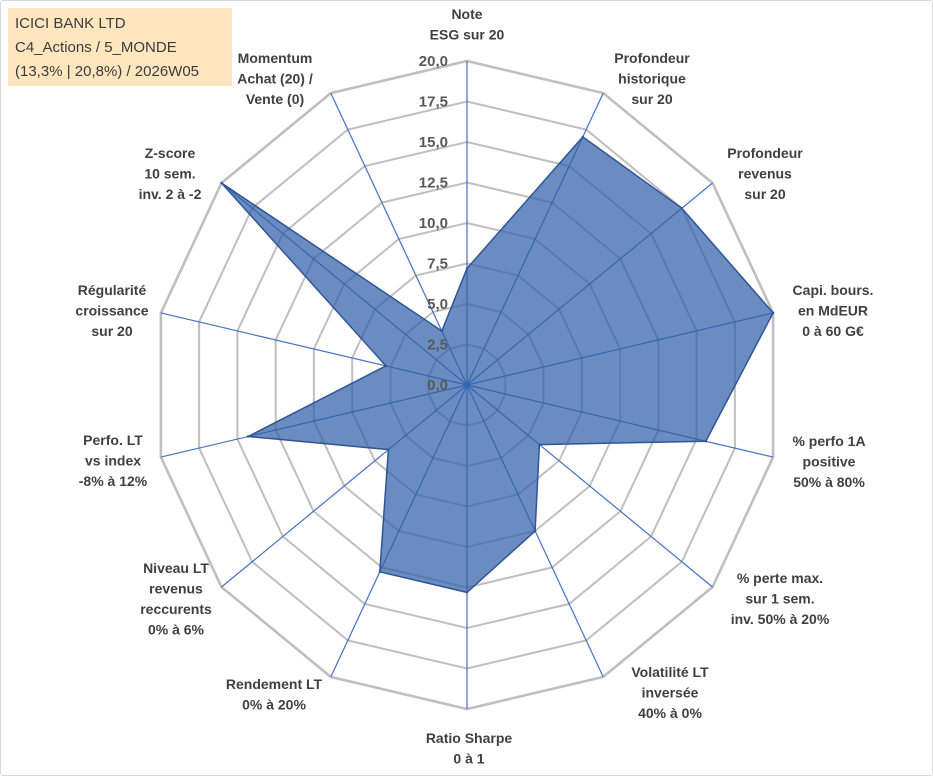  Describe the element at coordinates (176, 568) in the screenshot. I see `axis-label-line: Niveau LT` at that location.